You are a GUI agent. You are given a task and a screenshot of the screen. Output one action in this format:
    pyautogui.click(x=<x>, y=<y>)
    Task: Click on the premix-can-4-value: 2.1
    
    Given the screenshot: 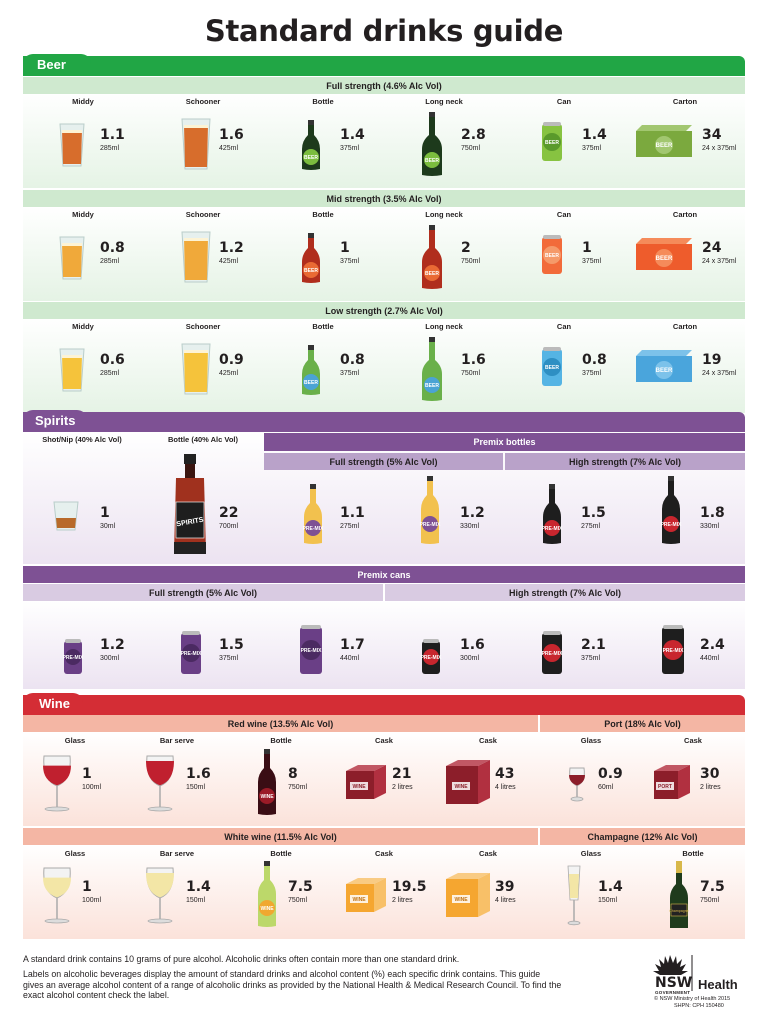 What is the action you would take?
    pyautogui.click(x=593, y=645)
    